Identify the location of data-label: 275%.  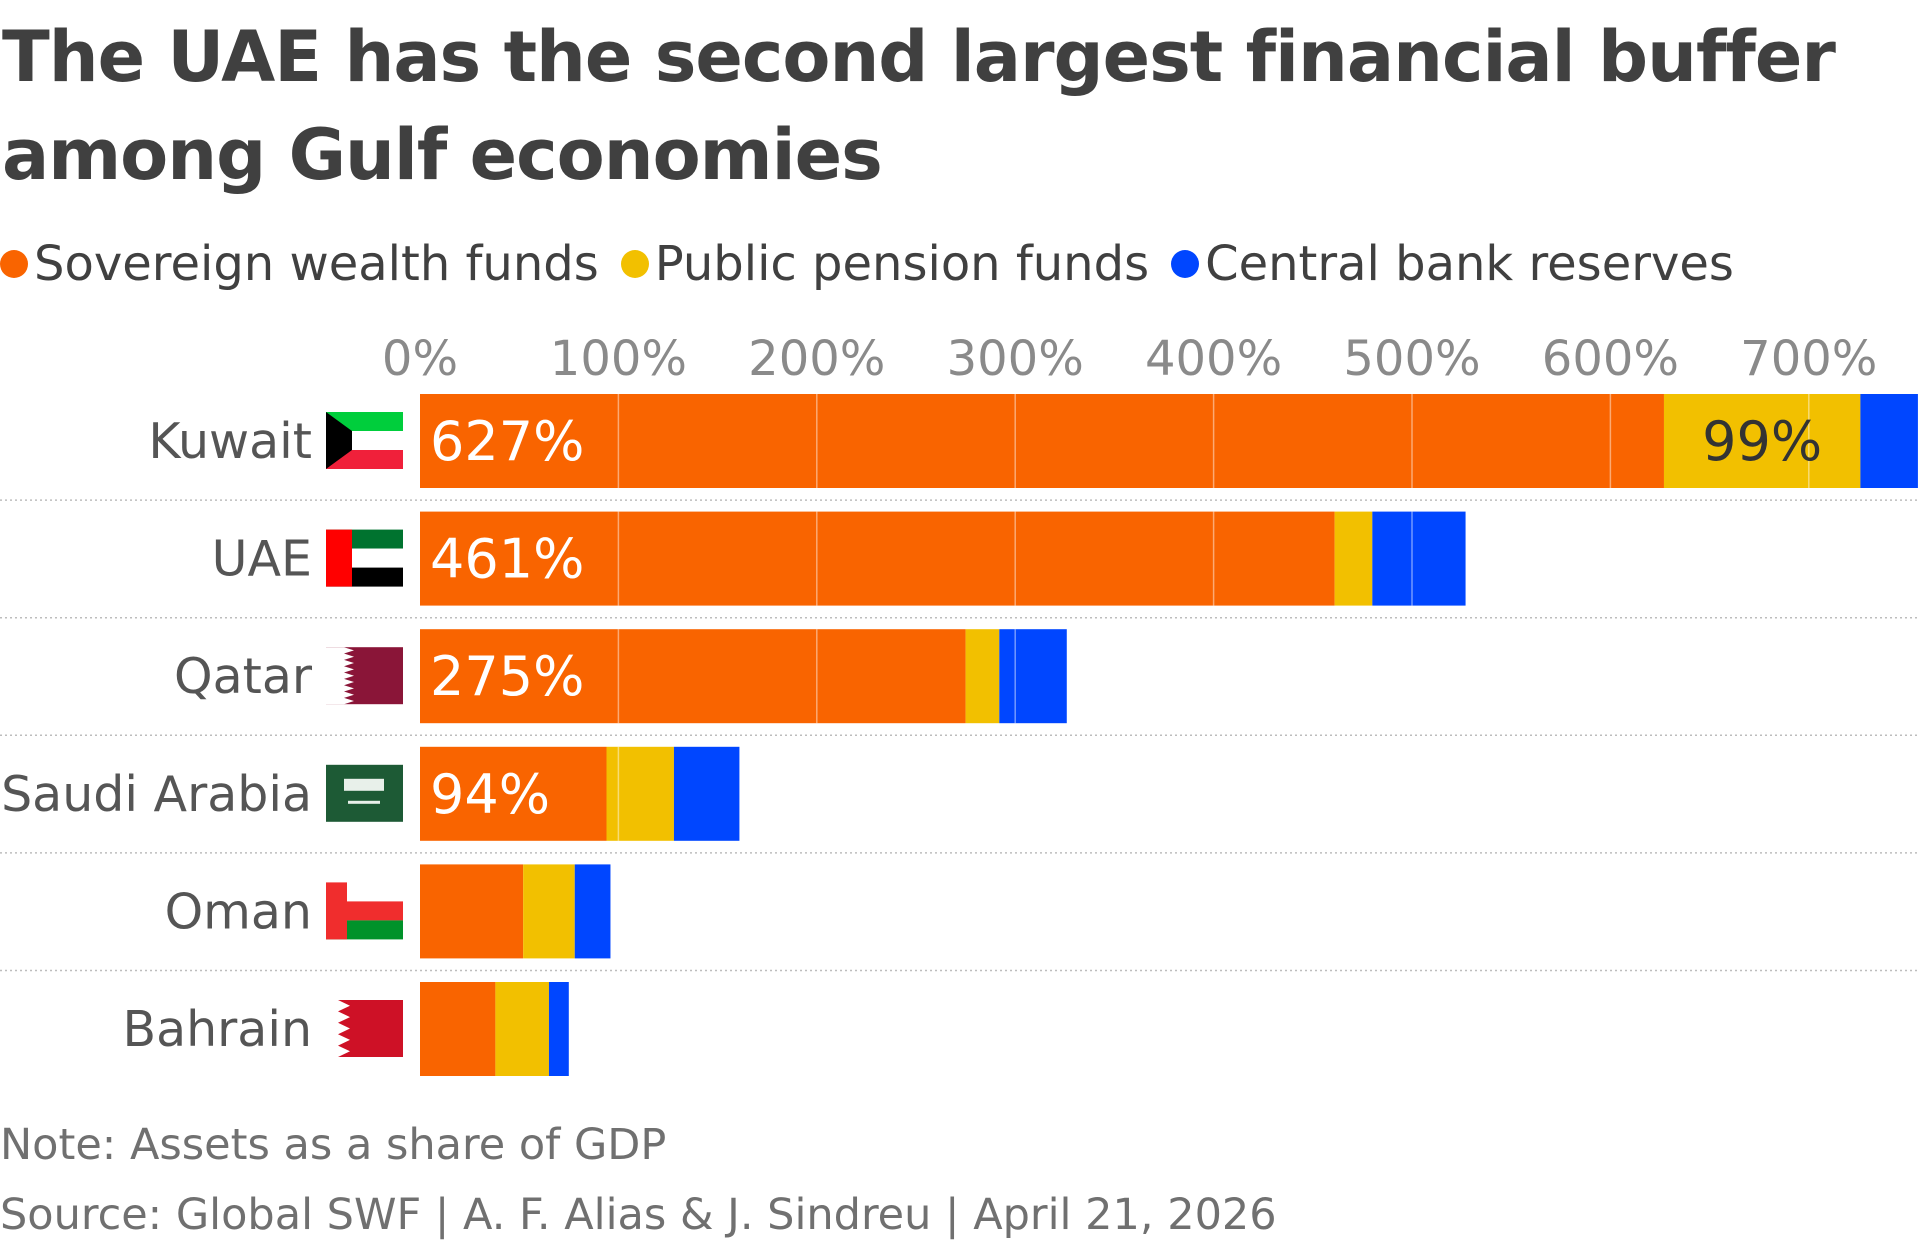
(507, 676).